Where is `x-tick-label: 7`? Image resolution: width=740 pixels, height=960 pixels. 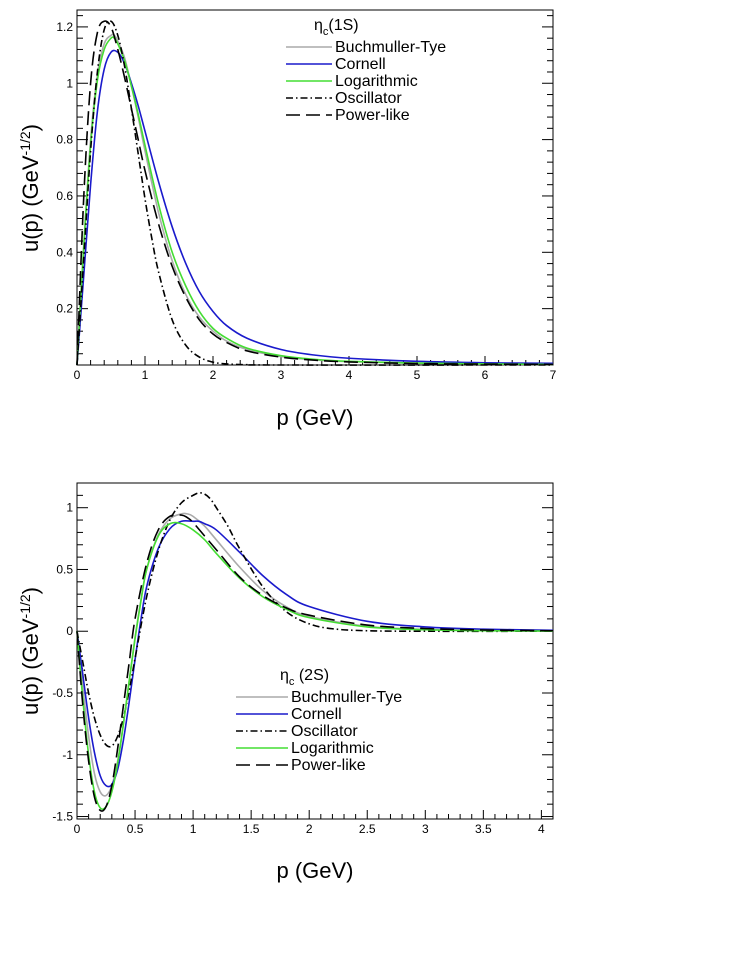 x-tick-label: 7 is located at coordinates (553, 375).